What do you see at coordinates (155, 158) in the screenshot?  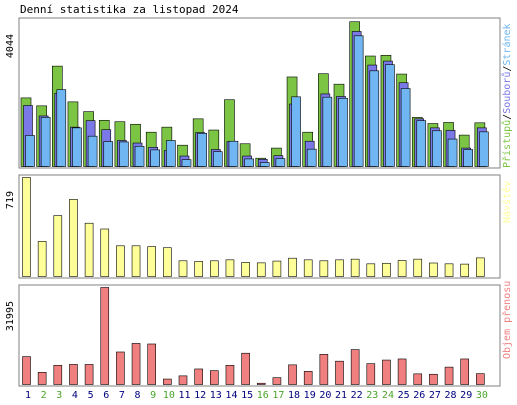 I see `bar-traffic-Stránek-9` at bounding box center [155, 158].